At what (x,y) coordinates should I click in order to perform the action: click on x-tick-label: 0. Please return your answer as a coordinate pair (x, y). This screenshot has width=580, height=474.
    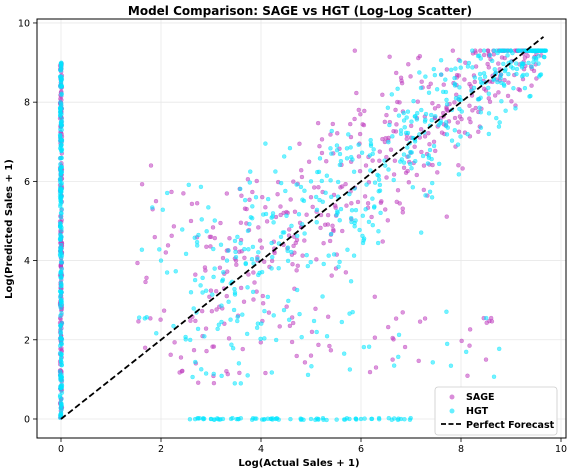
    Looking at the image, I should click on (61, 449).